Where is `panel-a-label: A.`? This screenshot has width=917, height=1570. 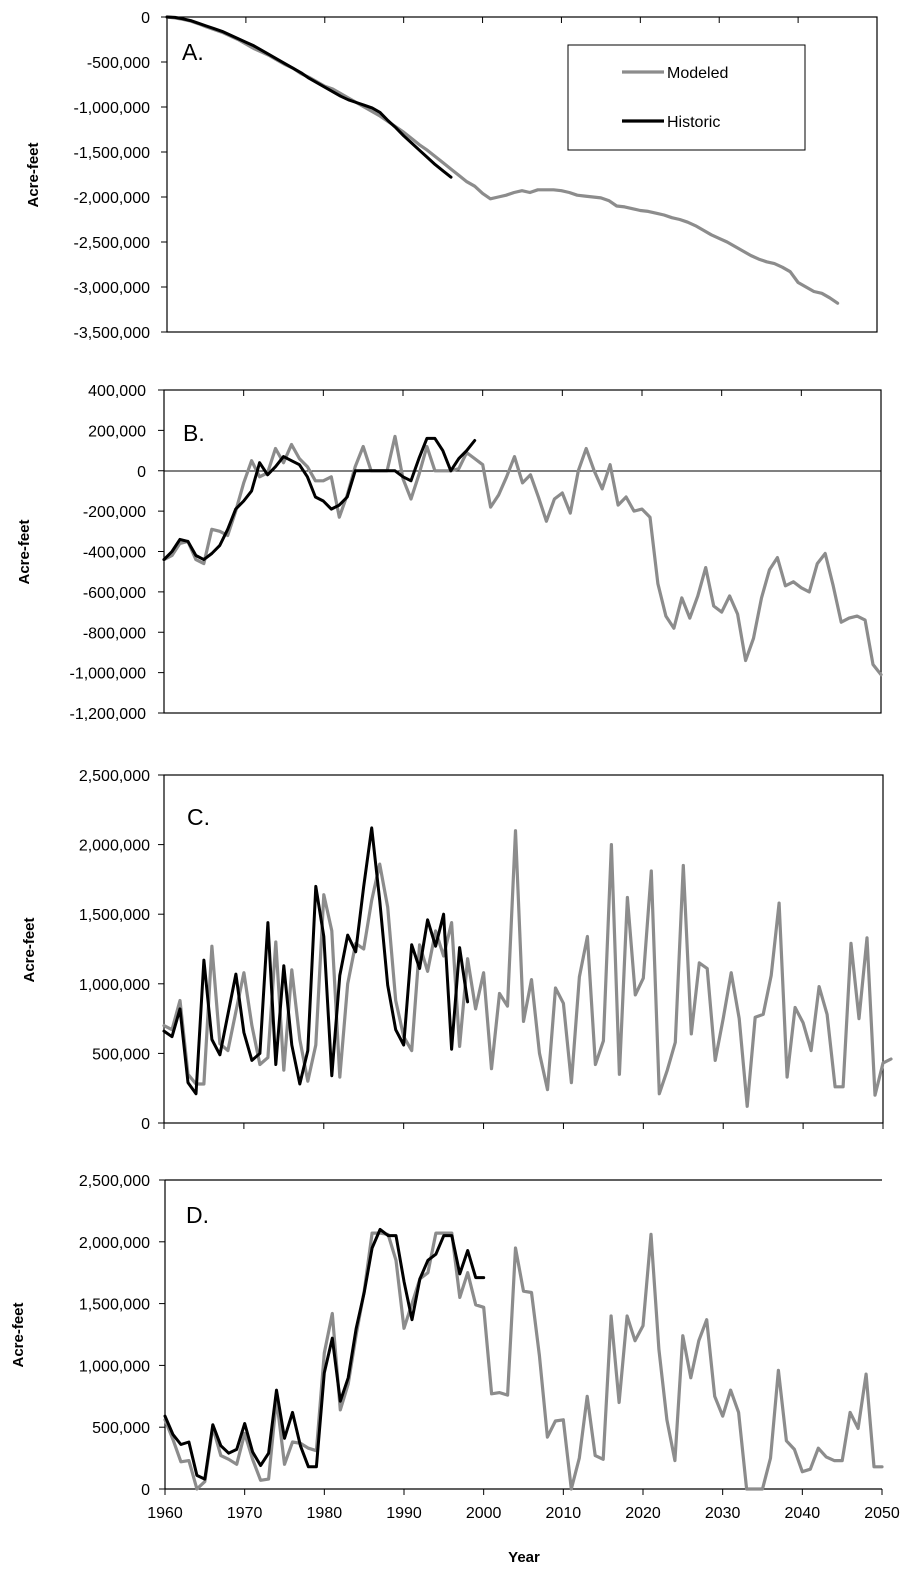 panel-a-label: A. is located at coordinates (193, 52).